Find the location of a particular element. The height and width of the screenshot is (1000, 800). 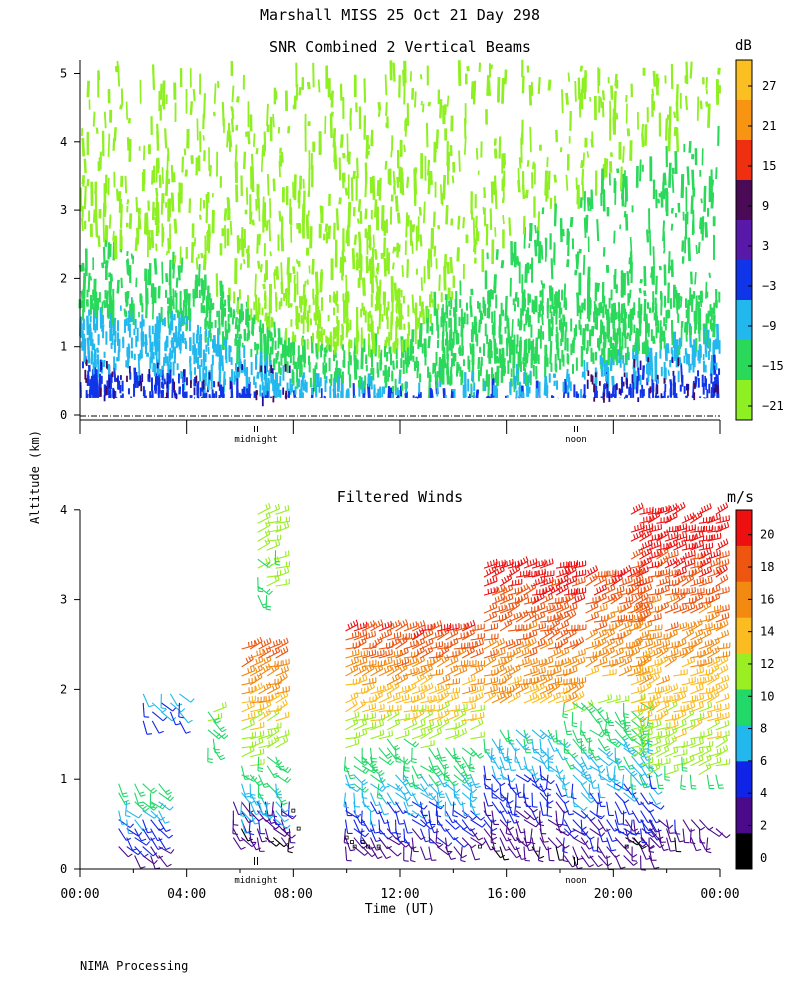

winds-colorbar-frame is located at coordinates (744, 689).